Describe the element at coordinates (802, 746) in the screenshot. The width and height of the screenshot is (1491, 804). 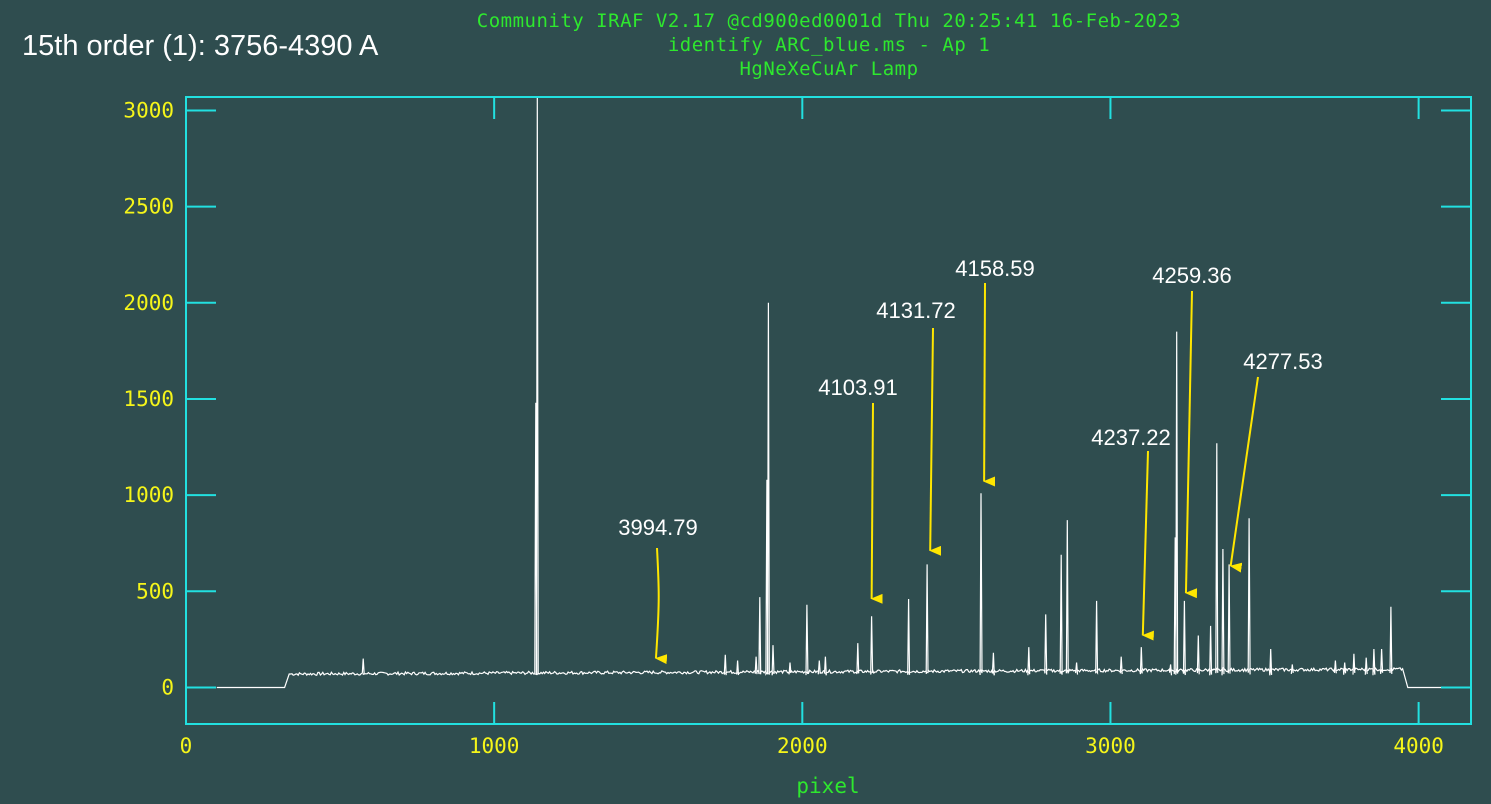
I see `x-tick-label: 2000` at that location.